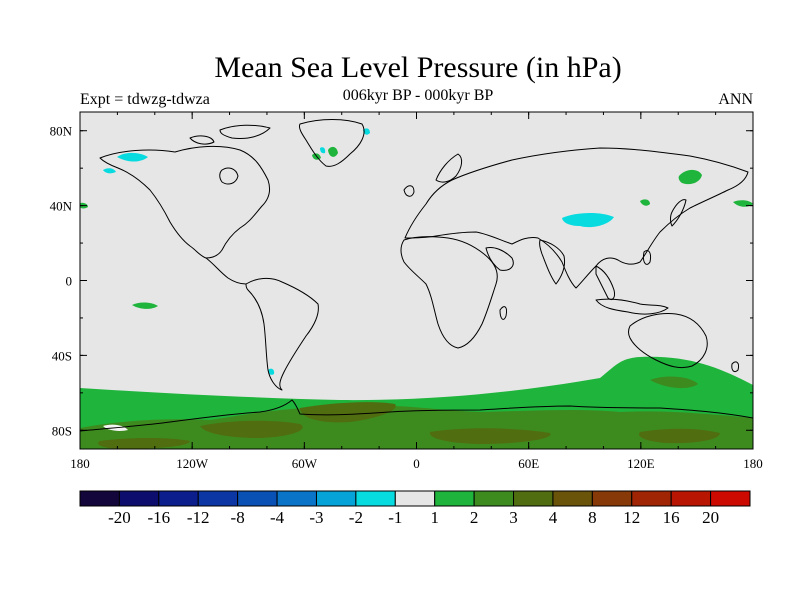 The height and width of the screenshot is (600, 800). I want to click on colorbar-label: 3, so click(513, 517).